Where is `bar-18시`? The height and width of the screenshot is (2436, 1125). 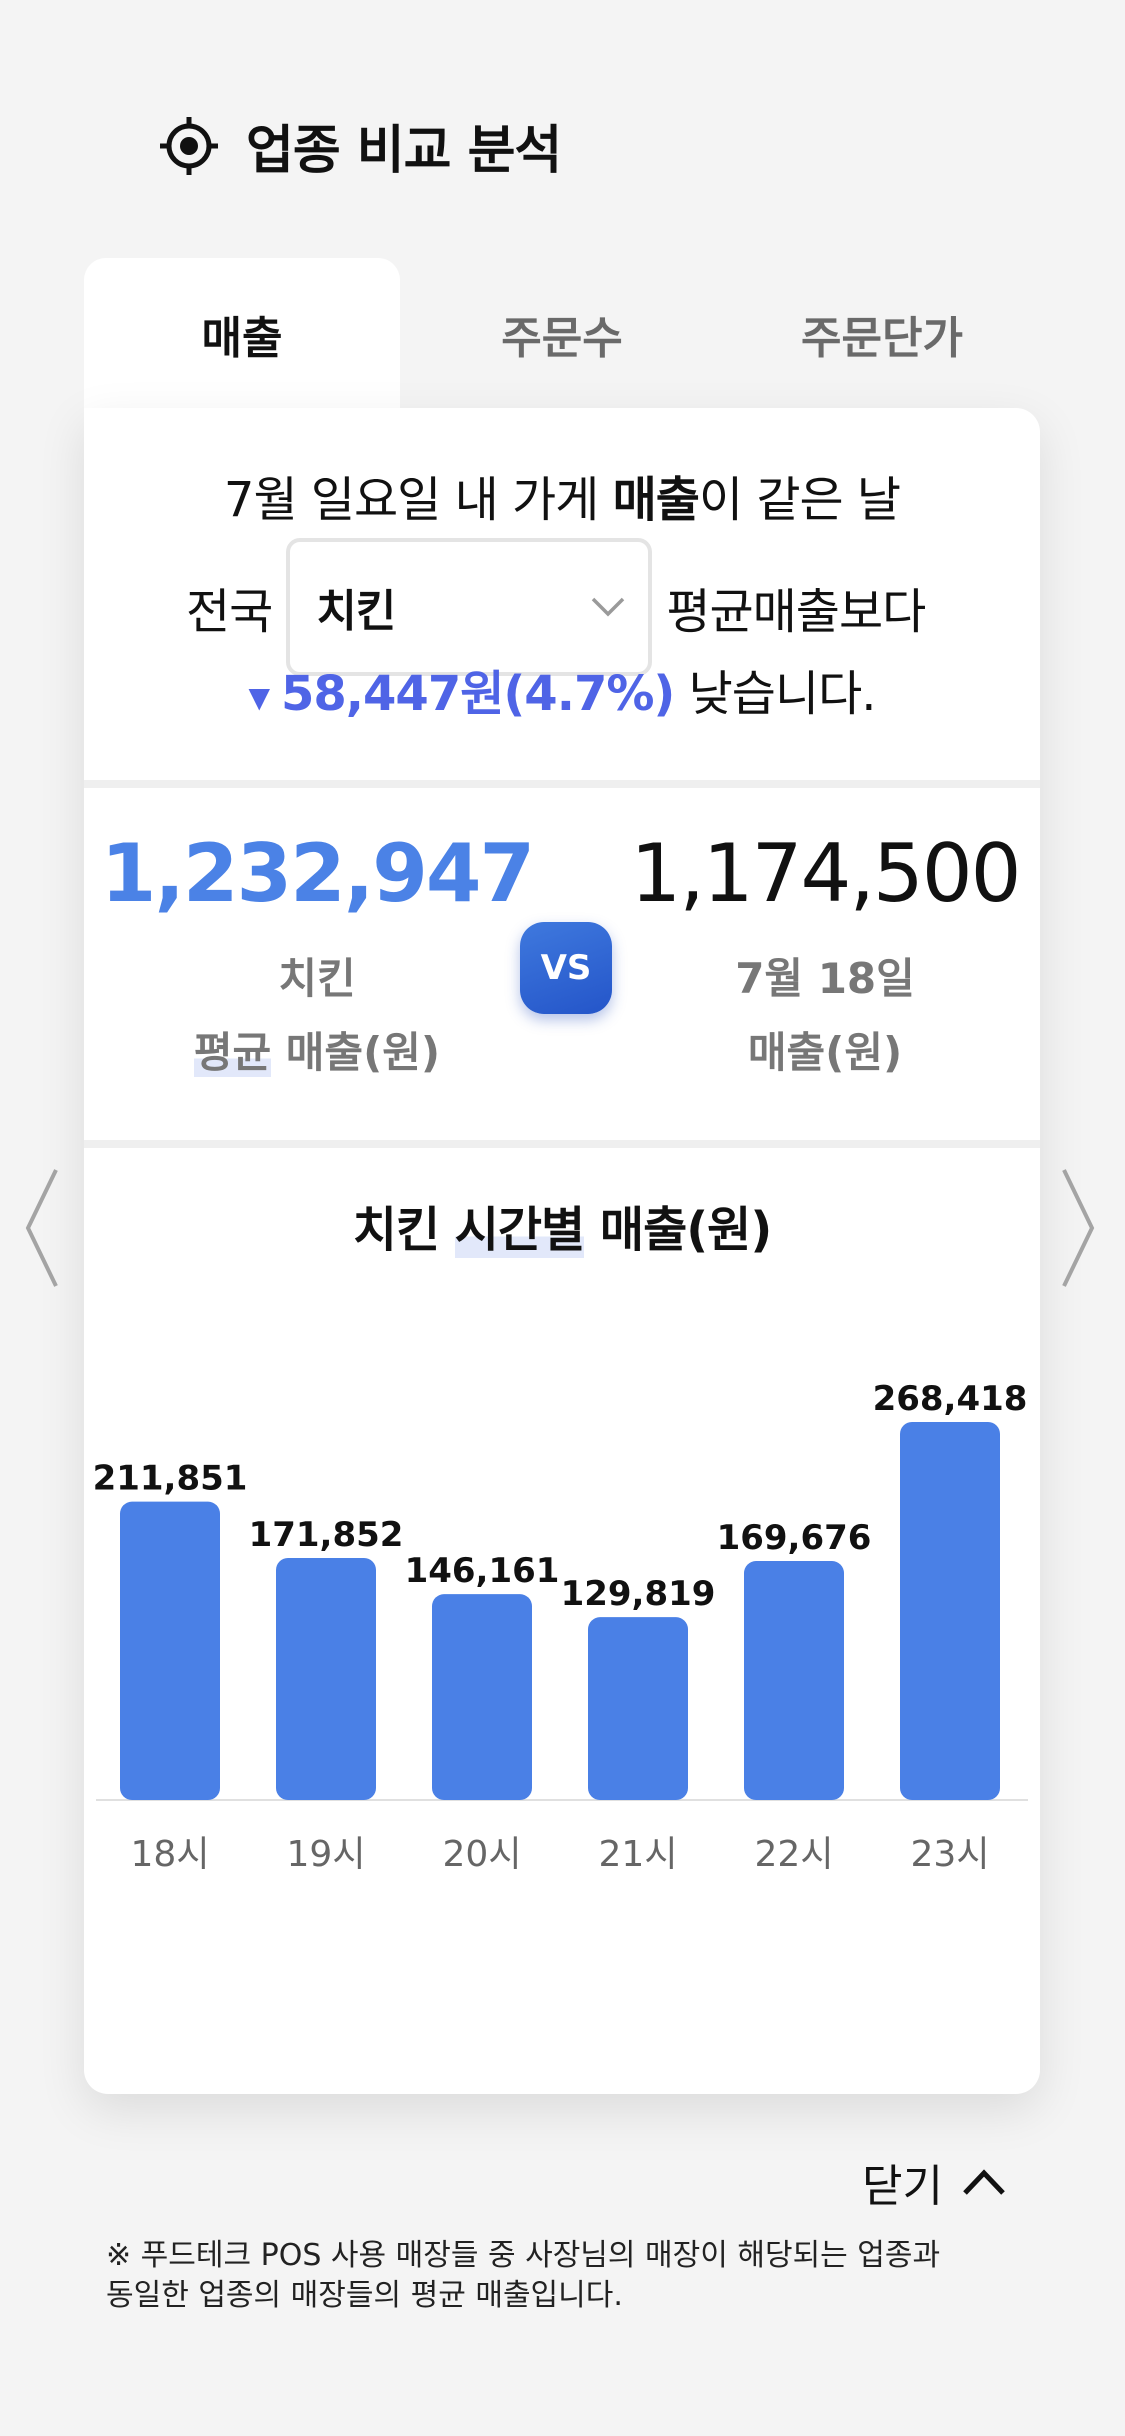
bar-18시 is located at coordinates (170, 1650).